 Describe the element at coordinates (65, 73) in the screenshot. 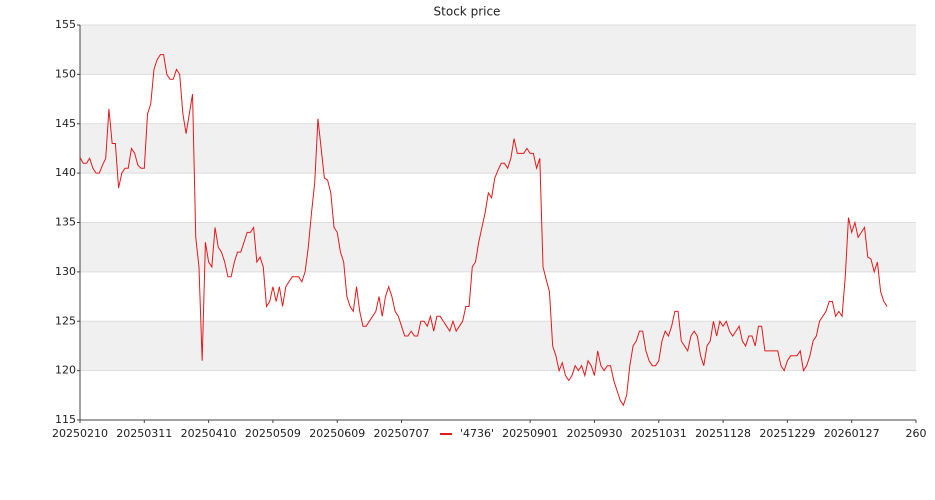

I see `y-tick-label: 150` at that location.